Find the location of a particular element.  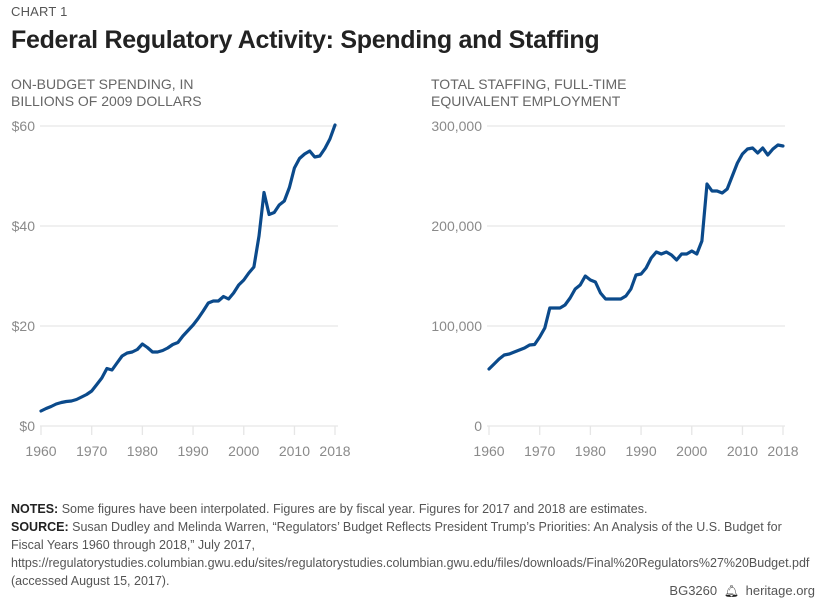

spending-y-tick-label: $40 is located at coordinates (24, 226).